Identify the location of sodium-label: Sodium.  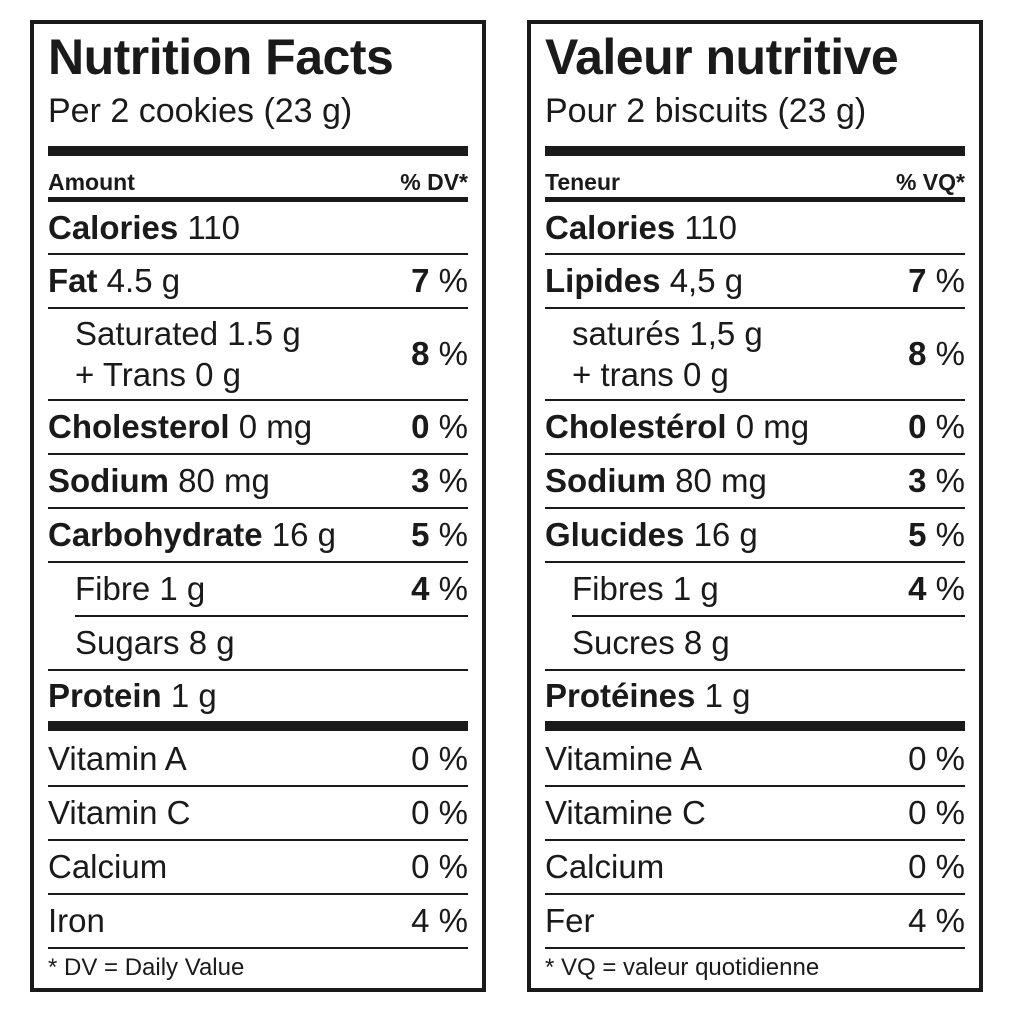
(108, 480).